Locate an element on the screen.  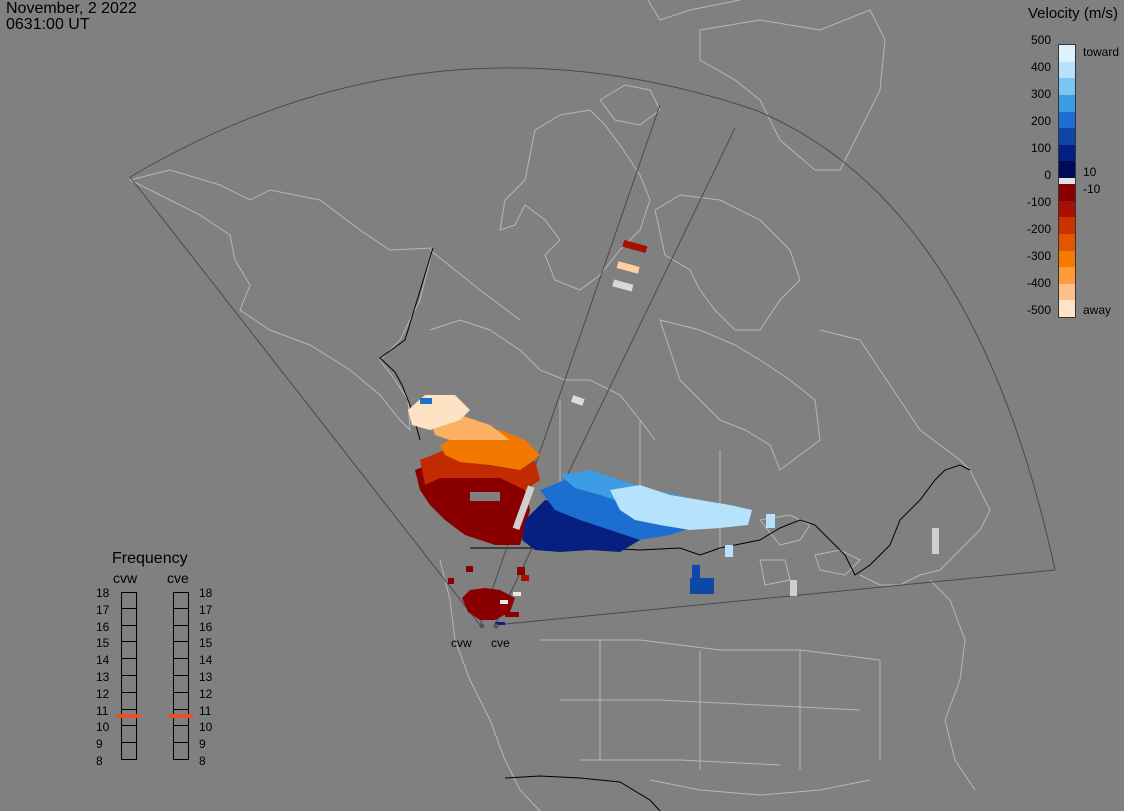
freq-col-title-cve: cve is located at coordinates (178, 578).